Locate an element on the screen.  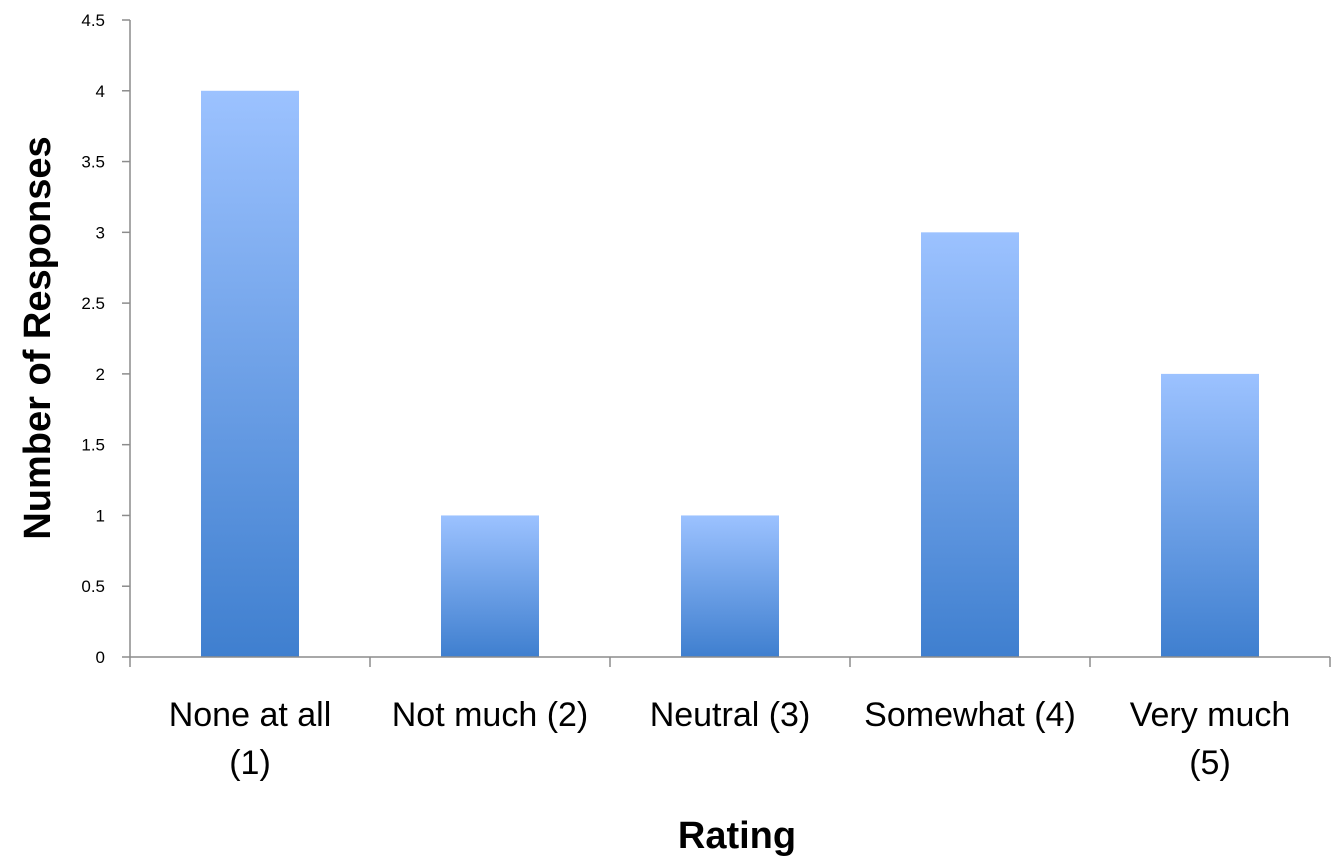
x-tick-label: Very much (5) is located at coordinates (1210, 739).